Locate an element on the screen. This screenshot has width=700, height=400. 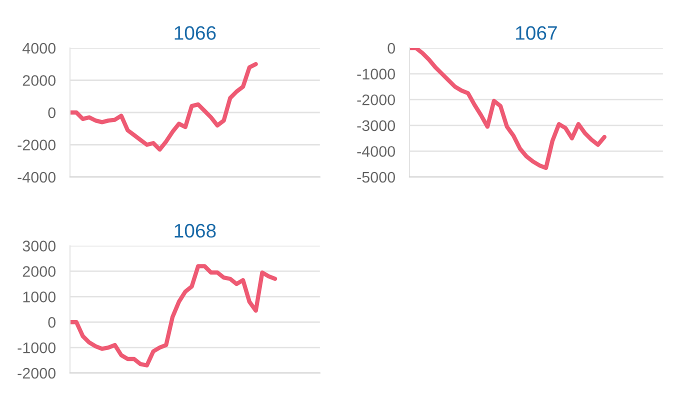
y-tick-label: -3000 is located at coordinates (376, 126).